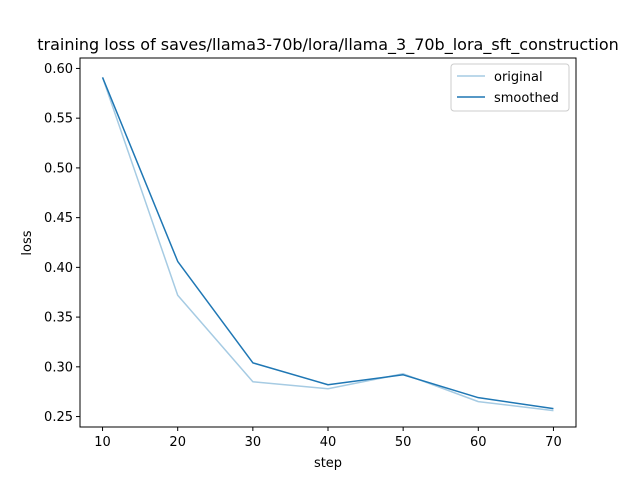  What do you see at coordinates (58, 417) in the screenshot?
I see `y-tick-label: 0.25` at bounding box center [58, 417].